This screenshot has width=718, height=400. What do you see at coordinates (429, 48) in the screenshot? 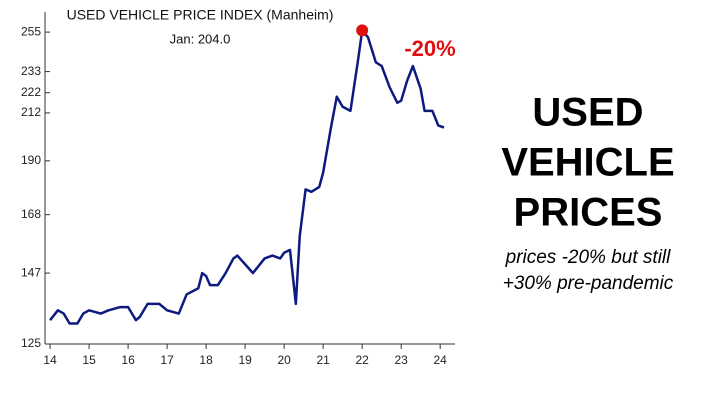
I see `annotation: -20%` at bounding box center [429, 48].